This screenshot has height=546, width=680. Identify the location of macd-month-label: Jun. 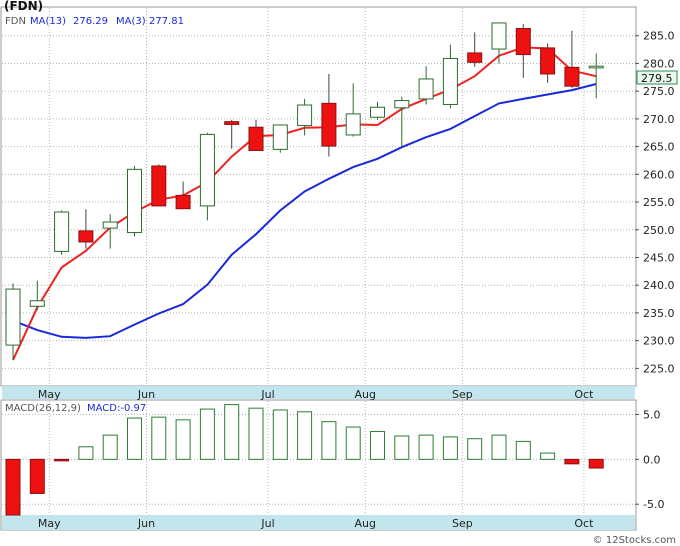
(146, 523).